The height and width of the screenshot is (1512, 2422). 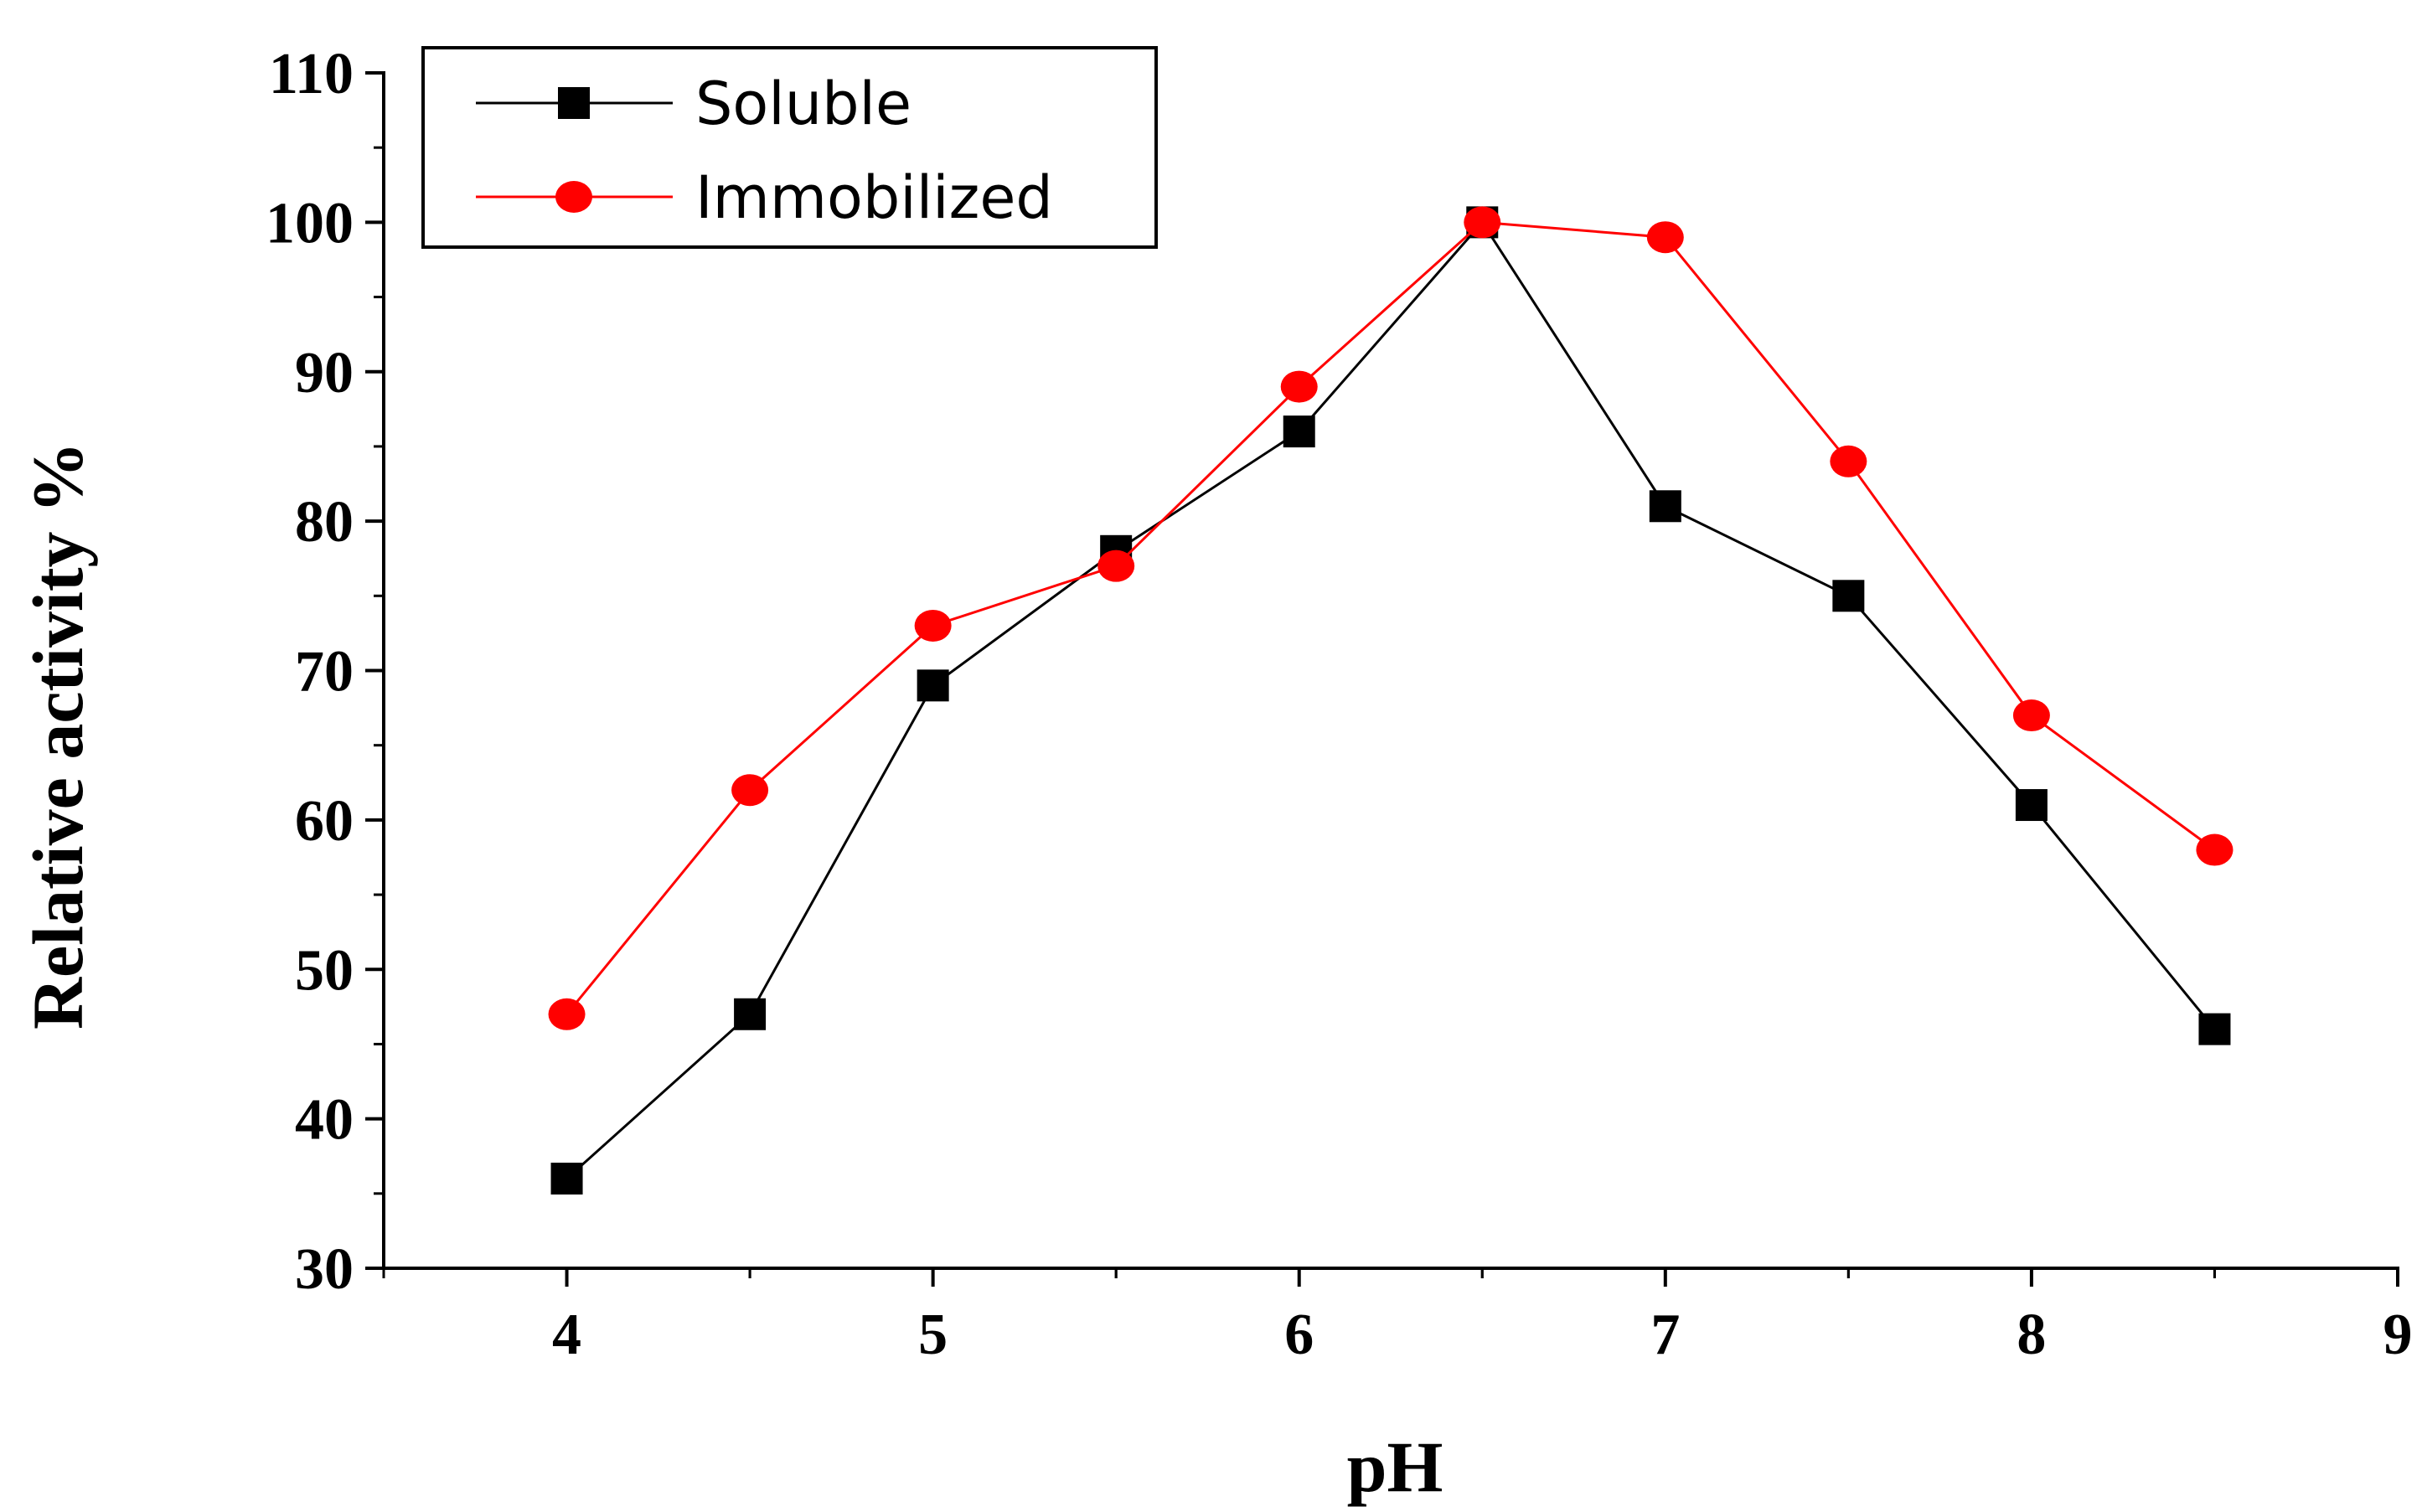 I want to click on y-tick-label: 40, so click(x=324, y=1120).